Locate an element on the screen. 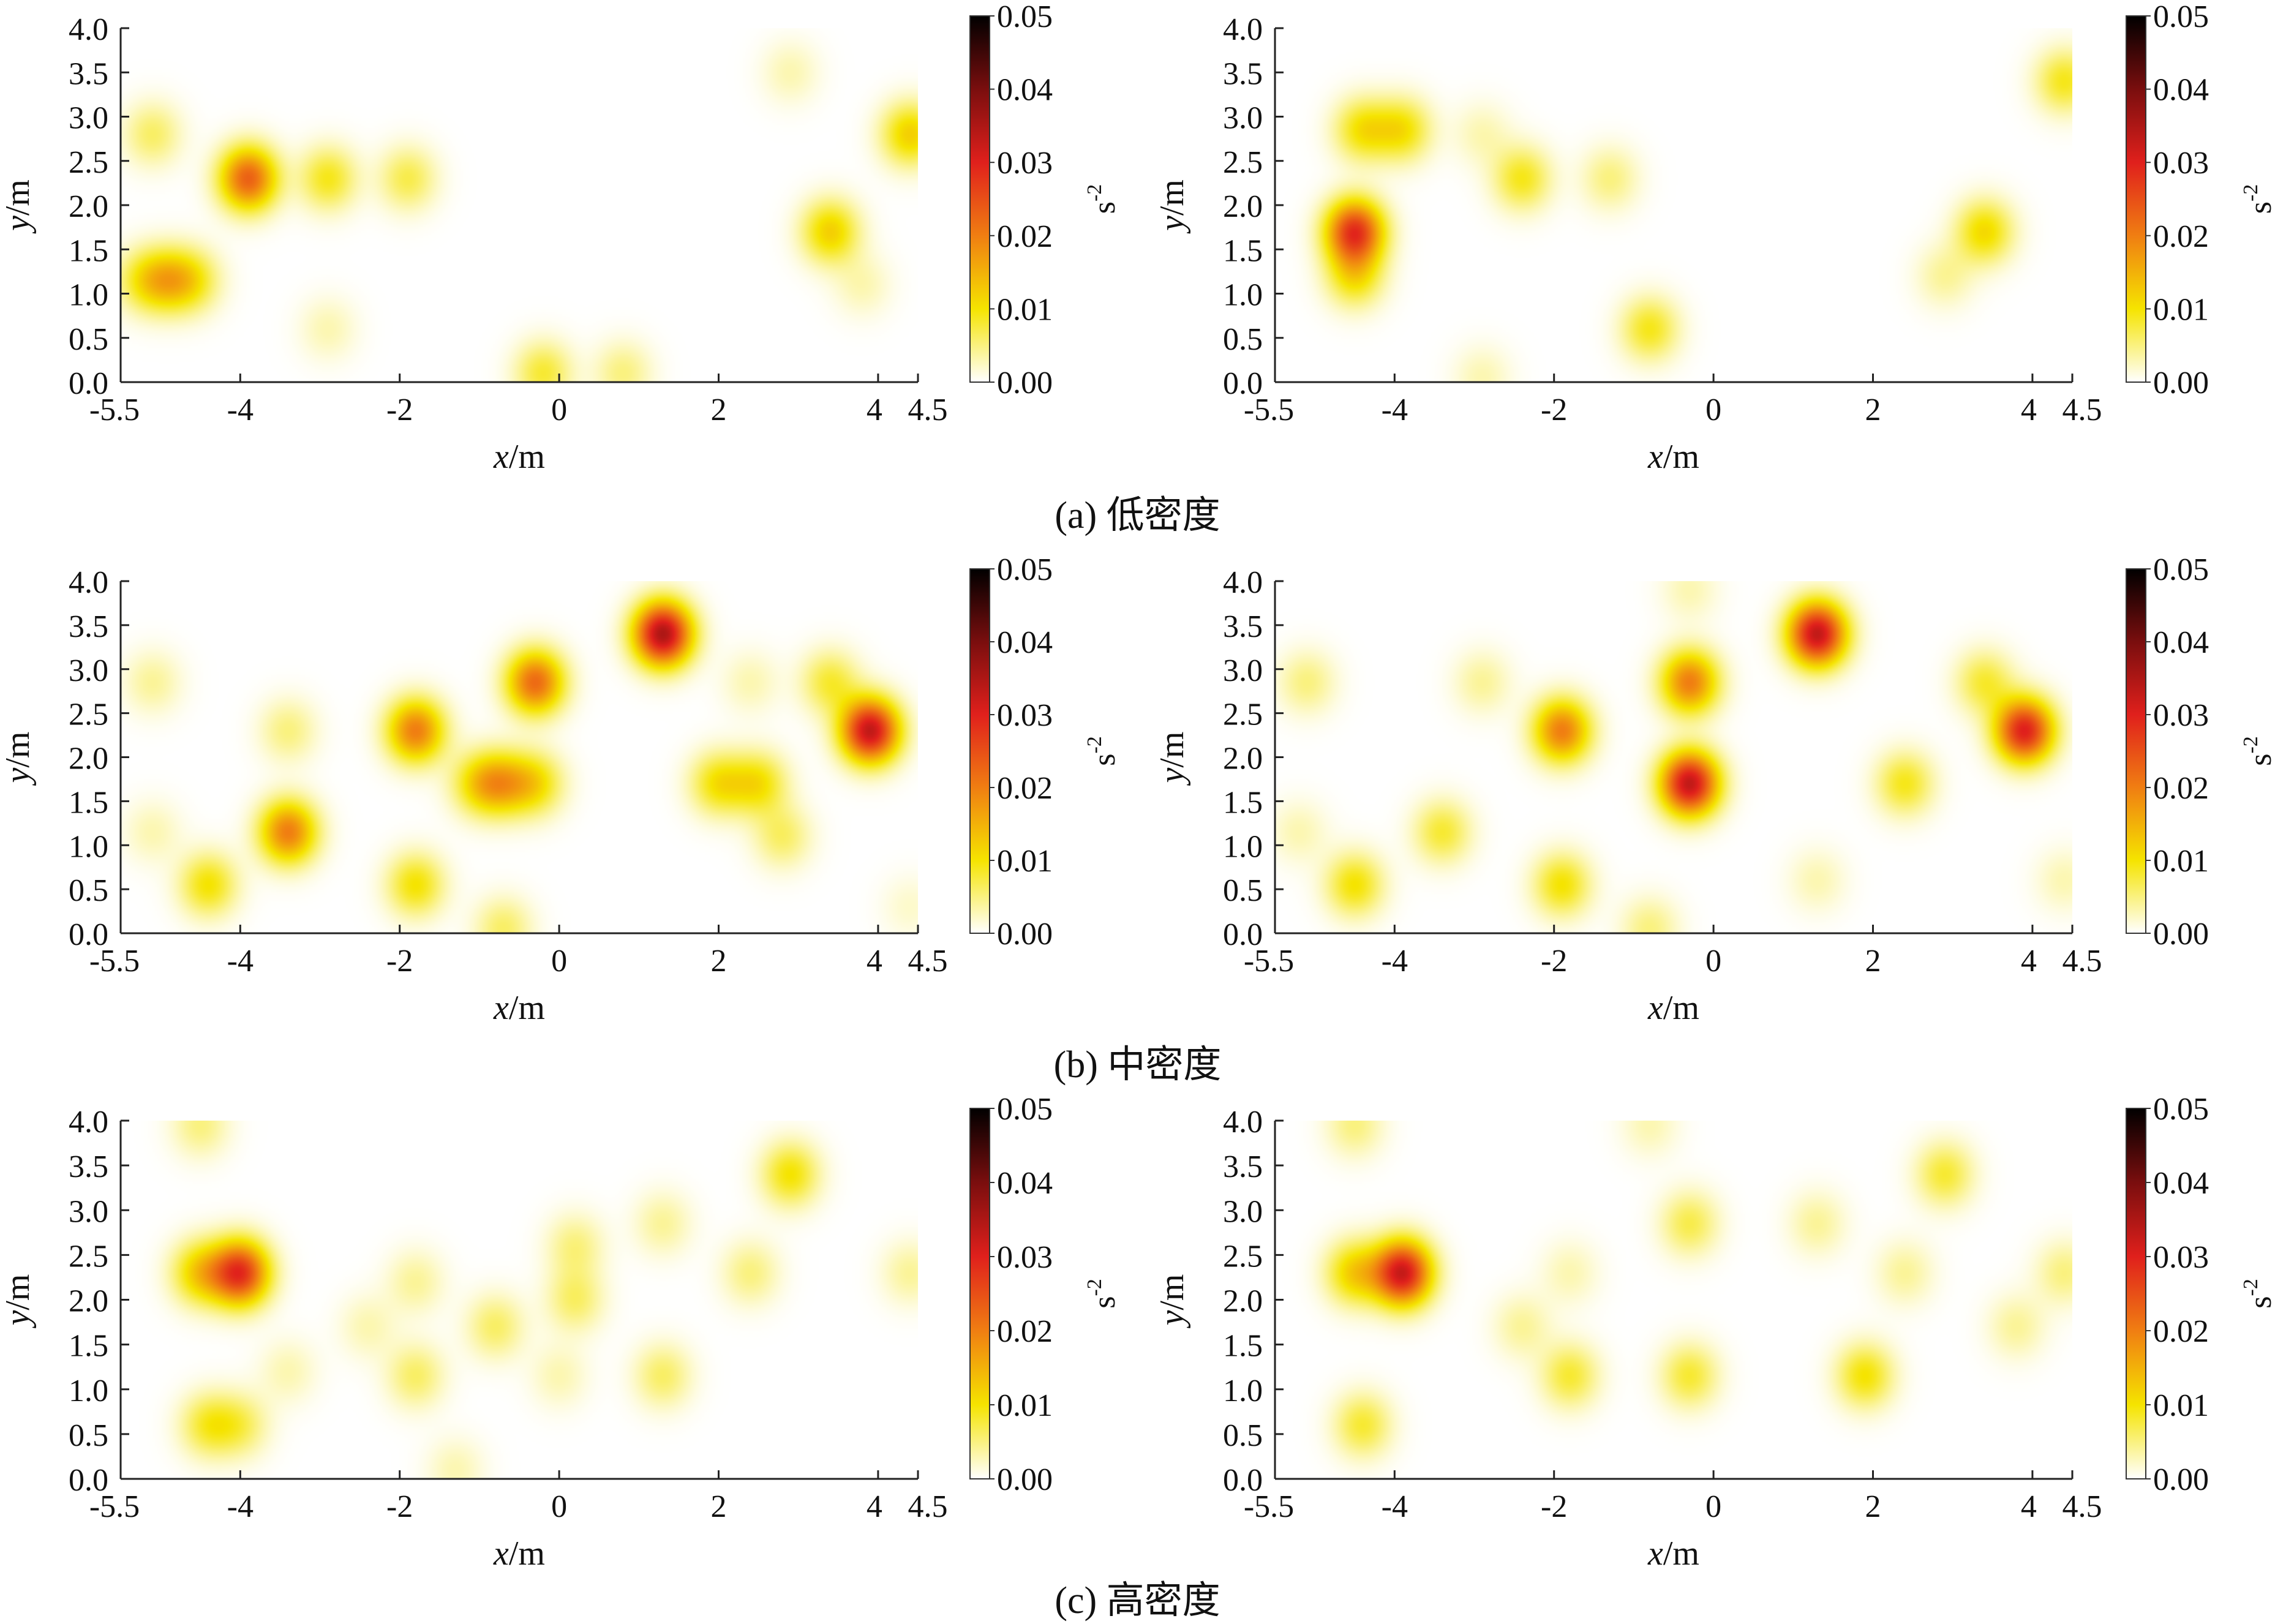 This screenshot has width=2275, height=1624. colorbar-tick-label: 0.05 is located at coordinates (2181, 17).